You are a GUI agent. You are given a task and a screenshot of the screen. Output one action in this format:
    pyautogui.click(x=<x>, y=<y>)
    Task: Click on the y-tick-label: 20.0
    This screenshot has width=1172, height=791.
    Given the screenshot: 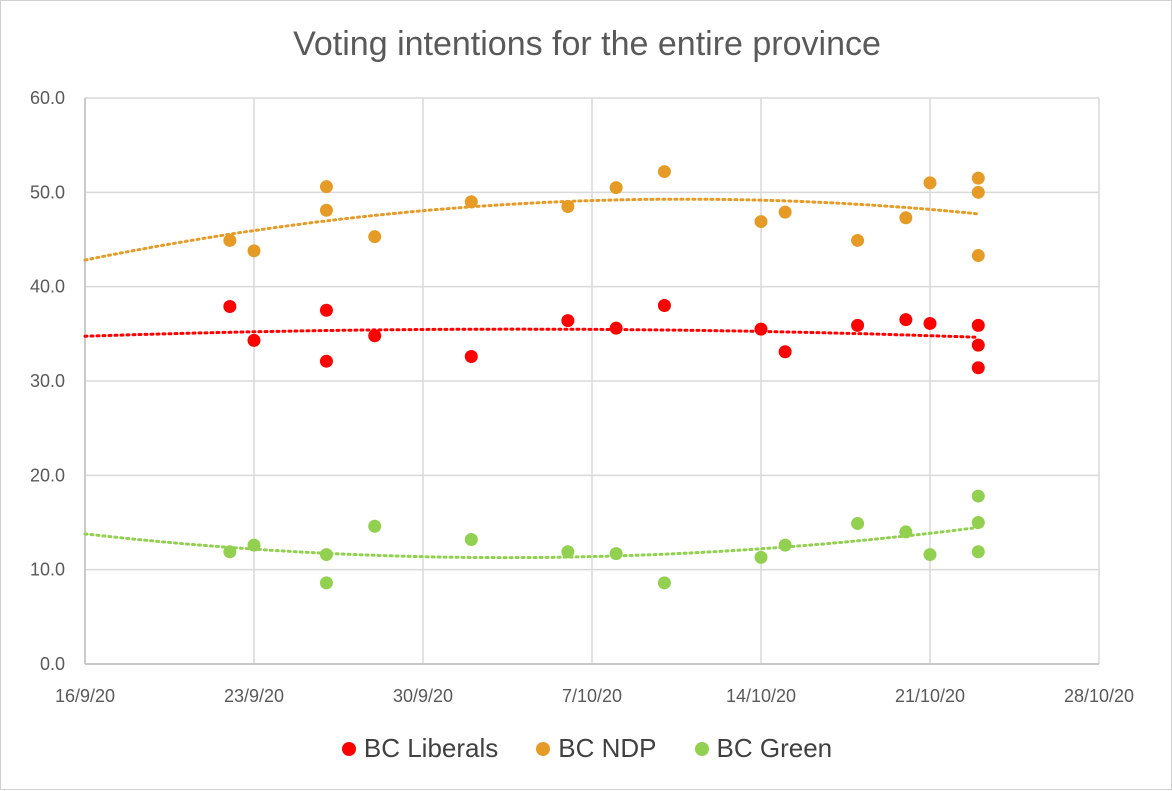 What is the action you would take?
    pyautogui.click(x=47, y=475)
    